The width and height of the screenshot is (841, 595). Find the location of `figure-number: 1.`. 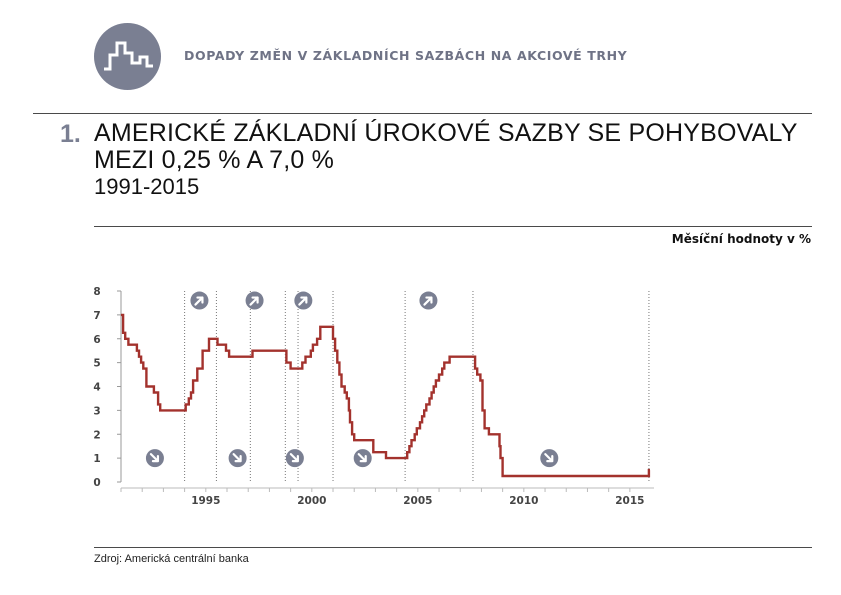

figure-number: 1. is located at coordinates (70, 134).